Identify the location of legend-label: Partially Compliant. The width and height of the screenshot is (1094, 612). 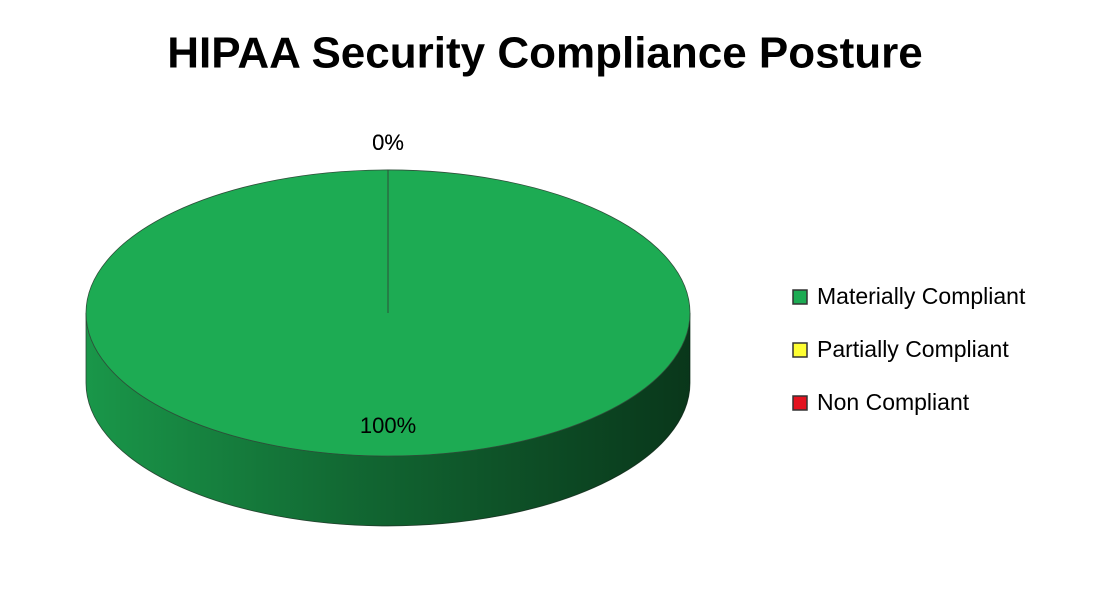
(913, 349).